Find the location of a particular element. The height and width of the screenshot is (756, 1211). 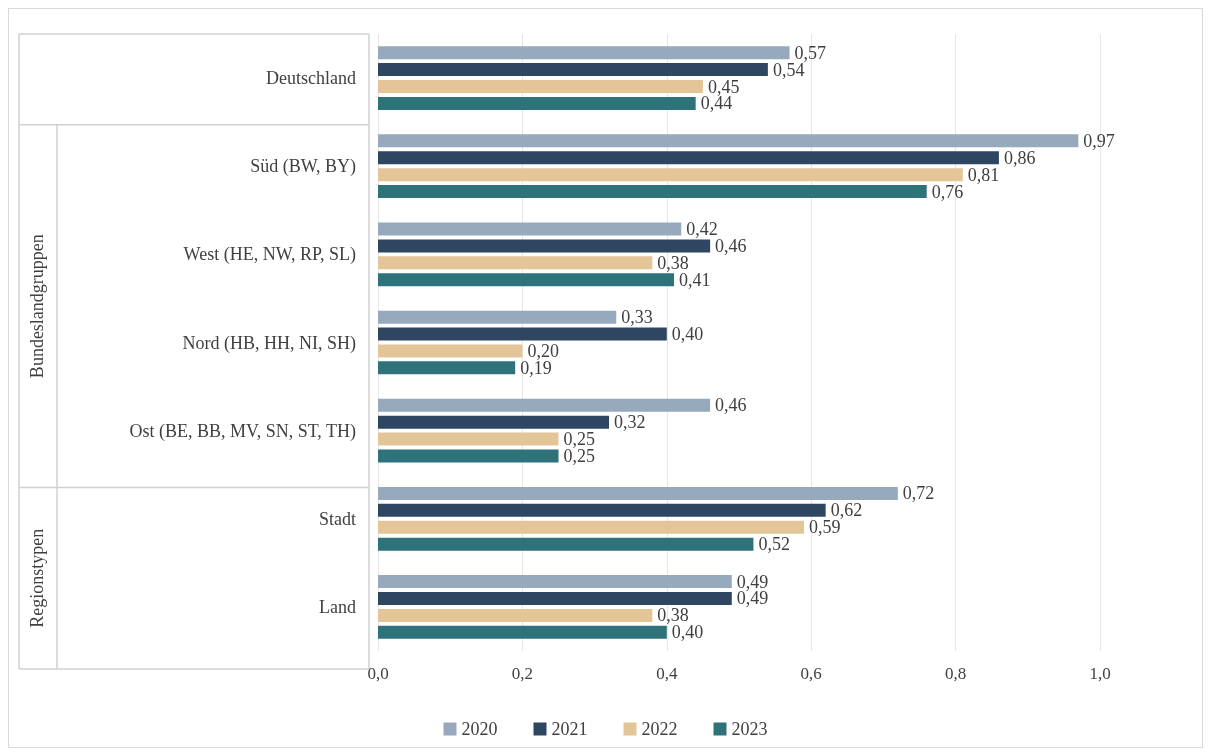

y-tick-label: West (HE, NW, RP, SL) is located at coordinates (269, 255).